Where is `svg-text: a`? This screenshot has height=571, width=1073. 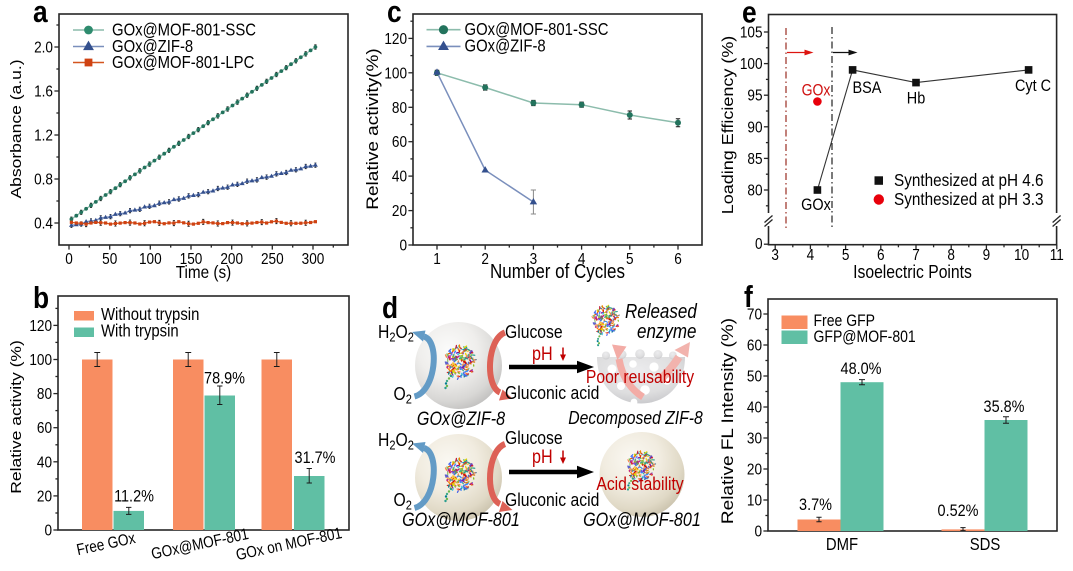
svg-text: a is located at coordinates (41, 15).